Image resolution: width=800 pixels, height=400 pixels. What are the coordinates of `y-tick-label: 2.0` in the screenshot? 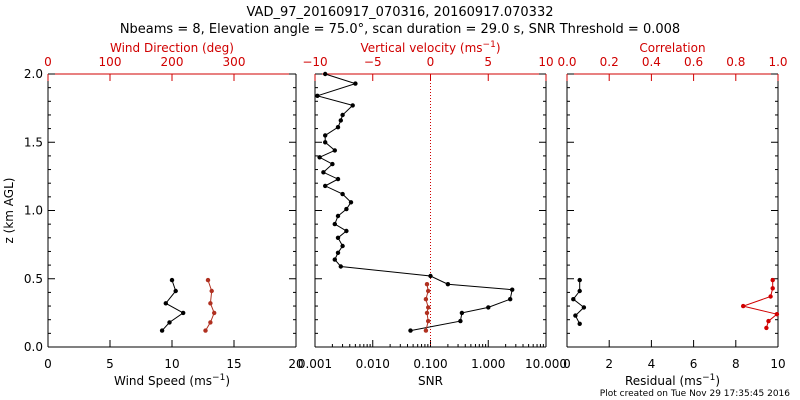 It's located at (33, 74).